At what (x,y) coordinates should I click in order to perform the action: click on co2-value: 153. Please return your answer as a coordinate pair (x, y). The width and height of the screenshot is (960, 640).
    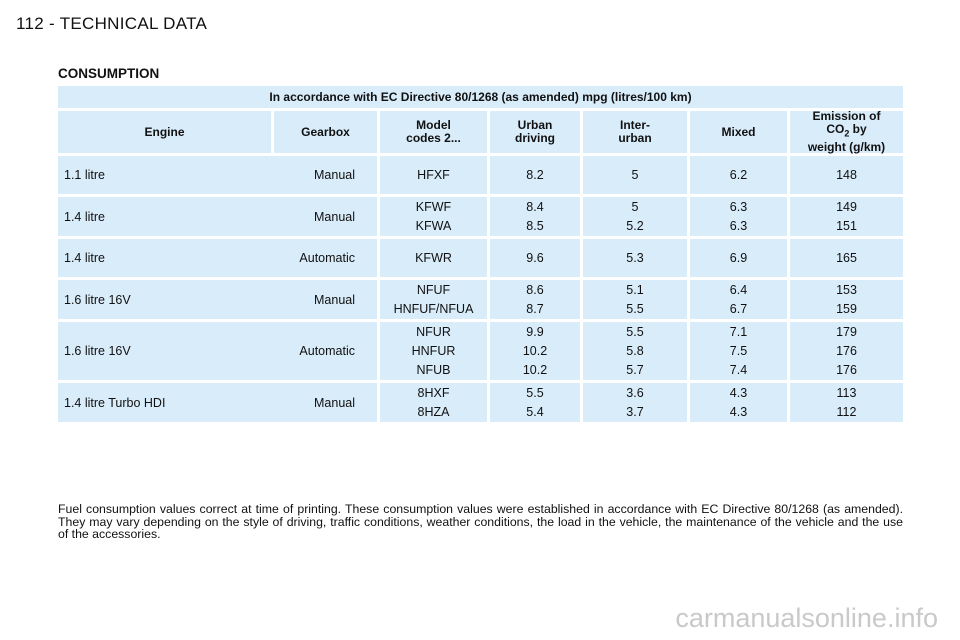
    Looking at the image, I should click on (846, 289).